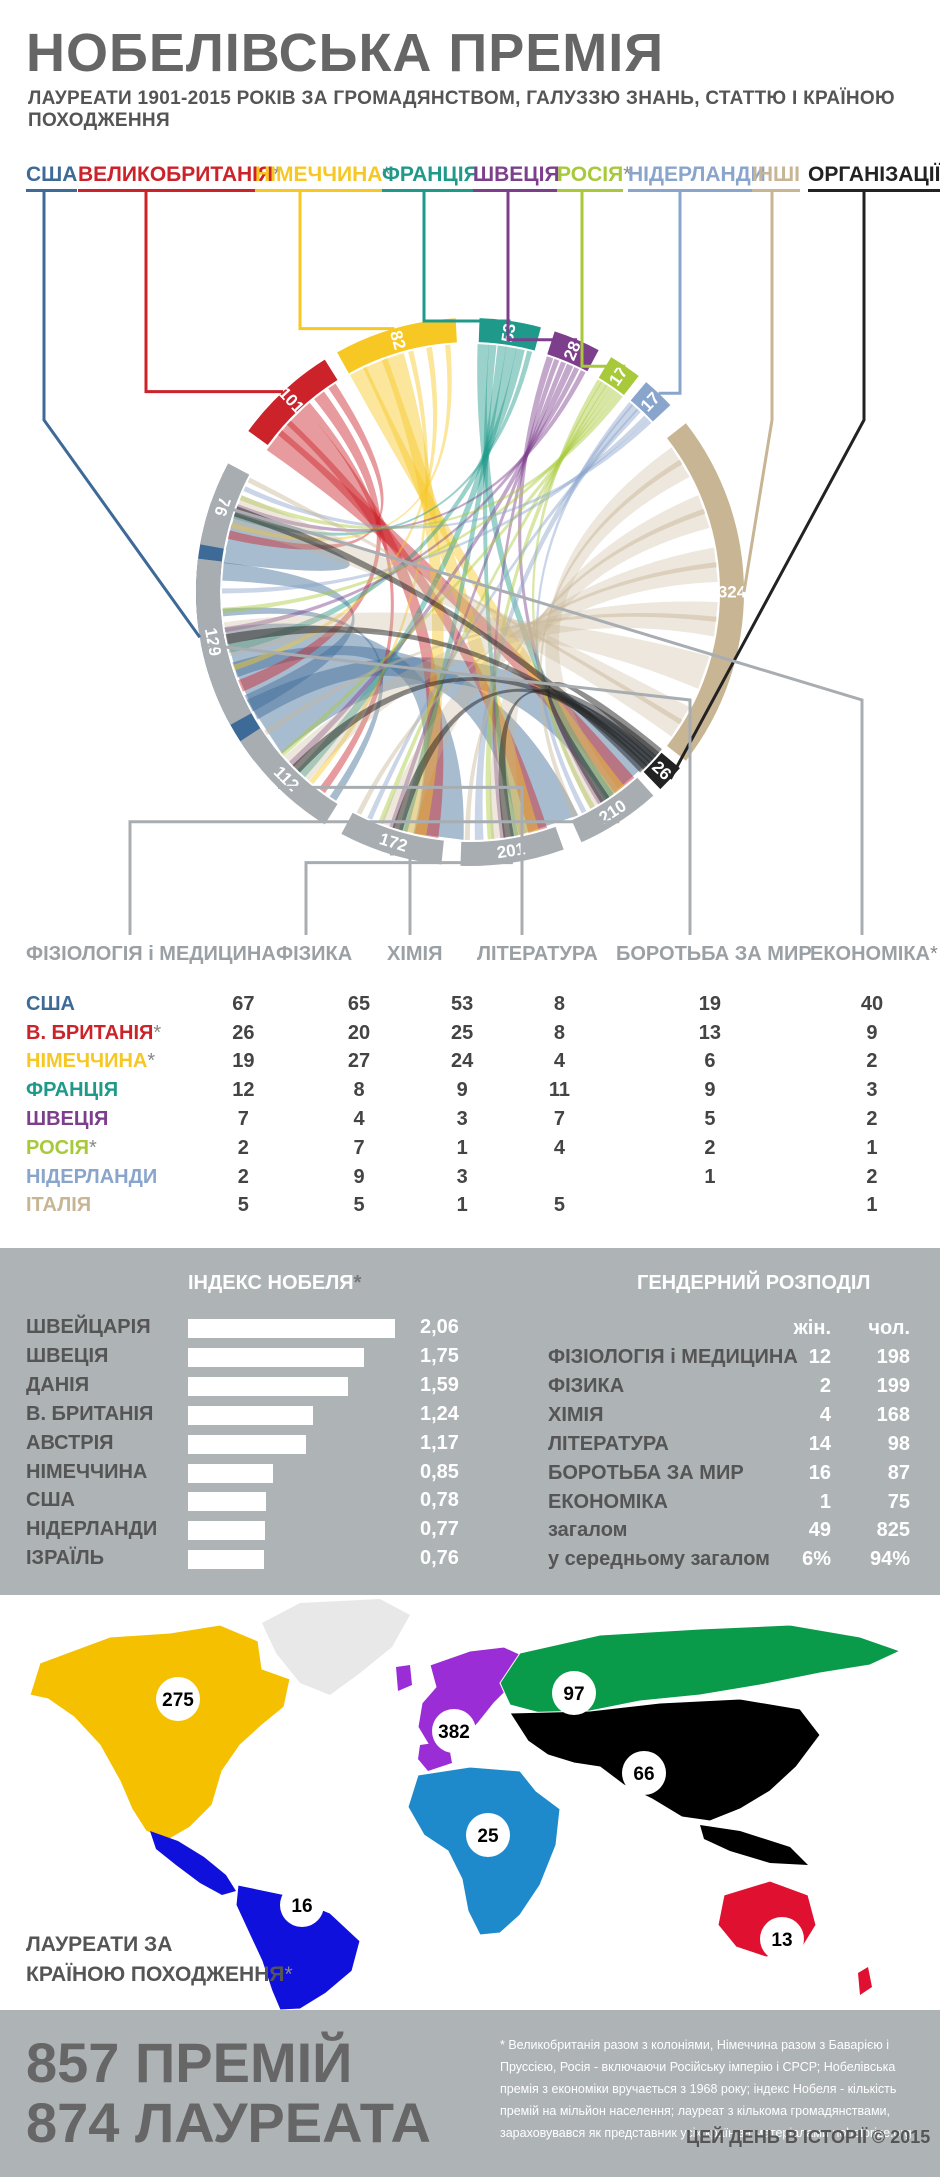 The height and width of the screenshot is (2177, 940). What do you see at coordinates (819, 1443) in the screenshot?
I see `gender-female-value: 14` at bounding box center [819, 1443].